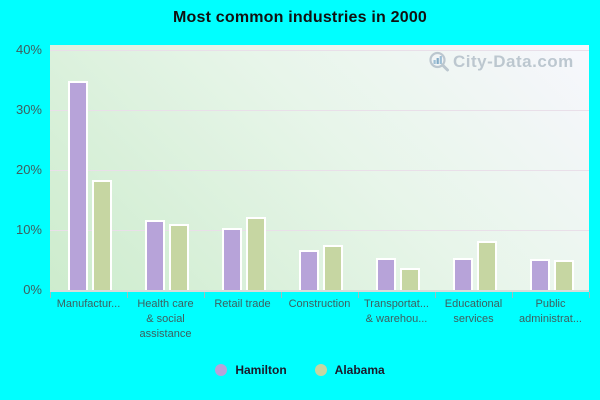 The image size is (600, 400). I want to click on chart-title: Most common industries in 2000, so click(300, 17).